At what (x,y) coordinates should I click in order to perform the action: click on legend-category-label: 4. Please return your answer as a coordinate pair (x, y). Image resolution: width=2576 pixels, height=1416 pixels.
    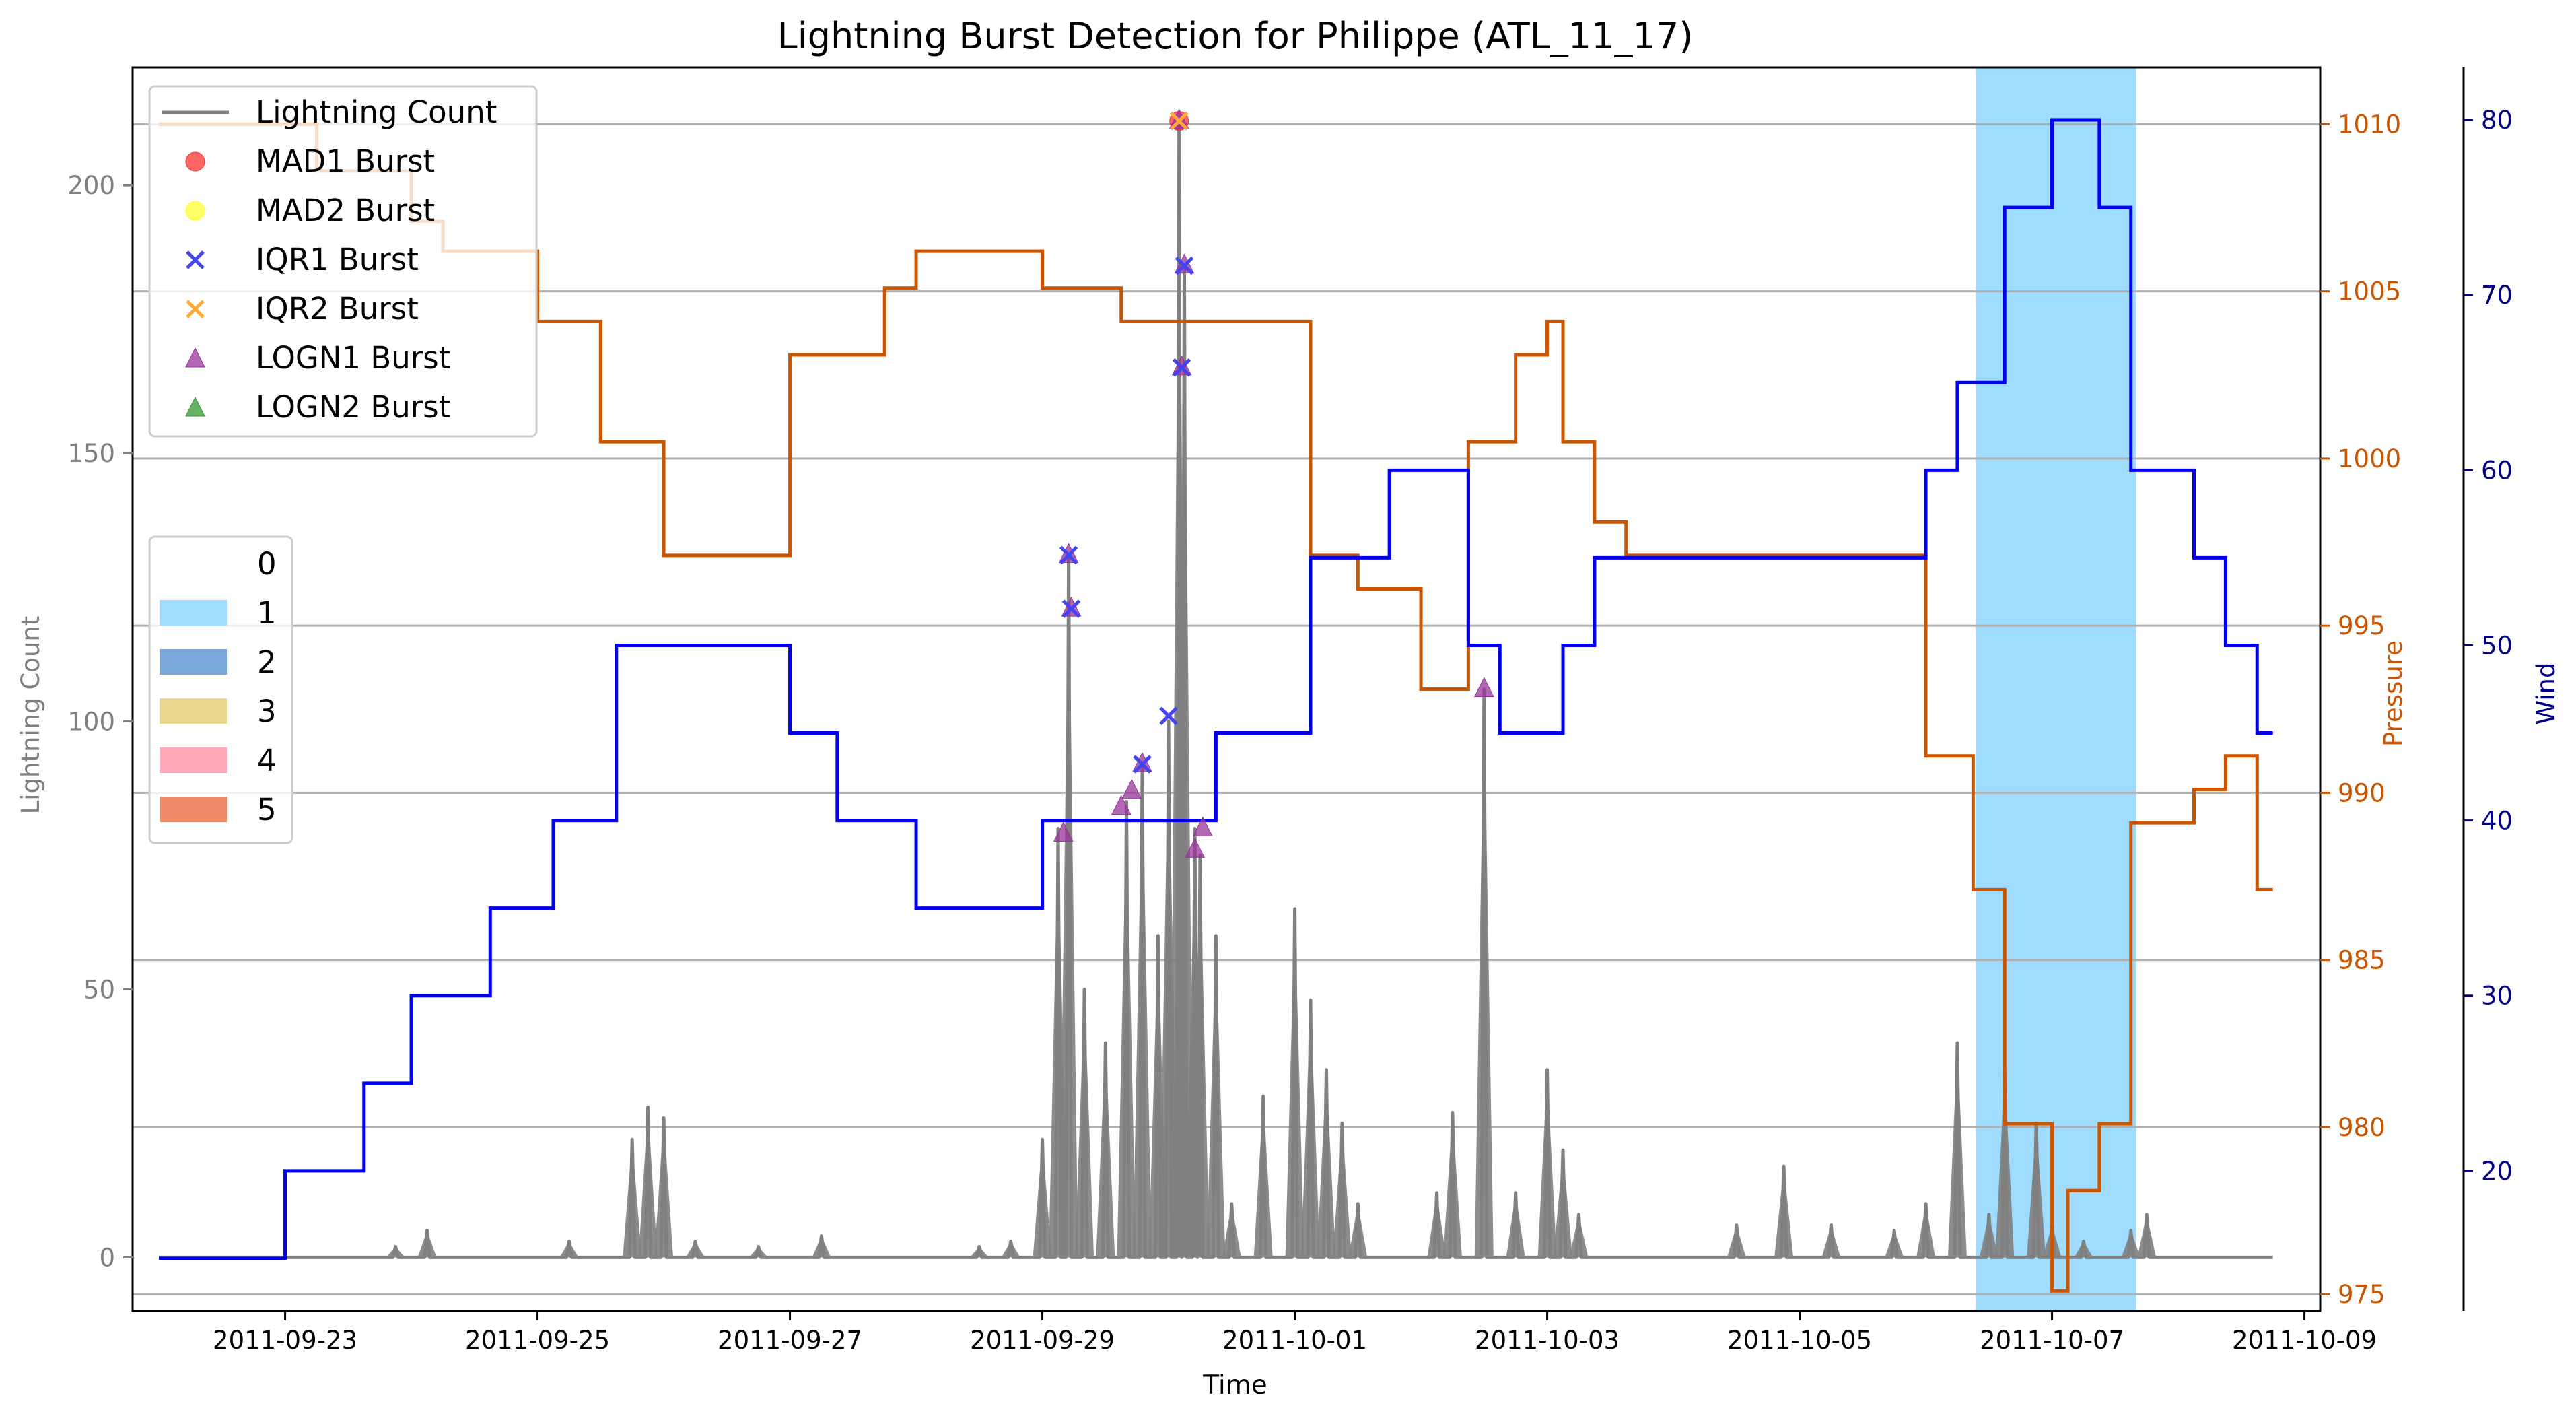
    Looking at the image, I should click on (267, 760).